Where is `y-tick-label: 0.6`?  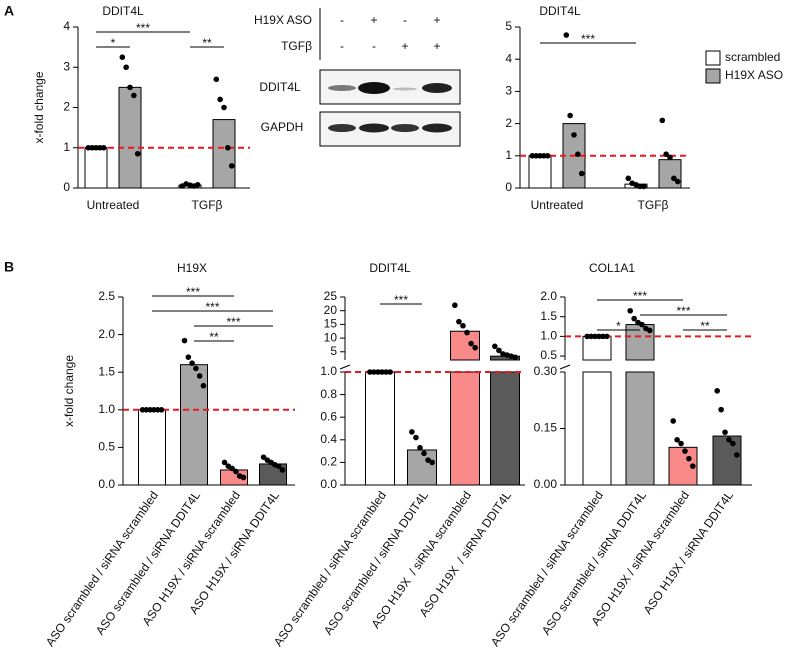 y-tick-label: 0.6 is located at coordinates (328, 416).